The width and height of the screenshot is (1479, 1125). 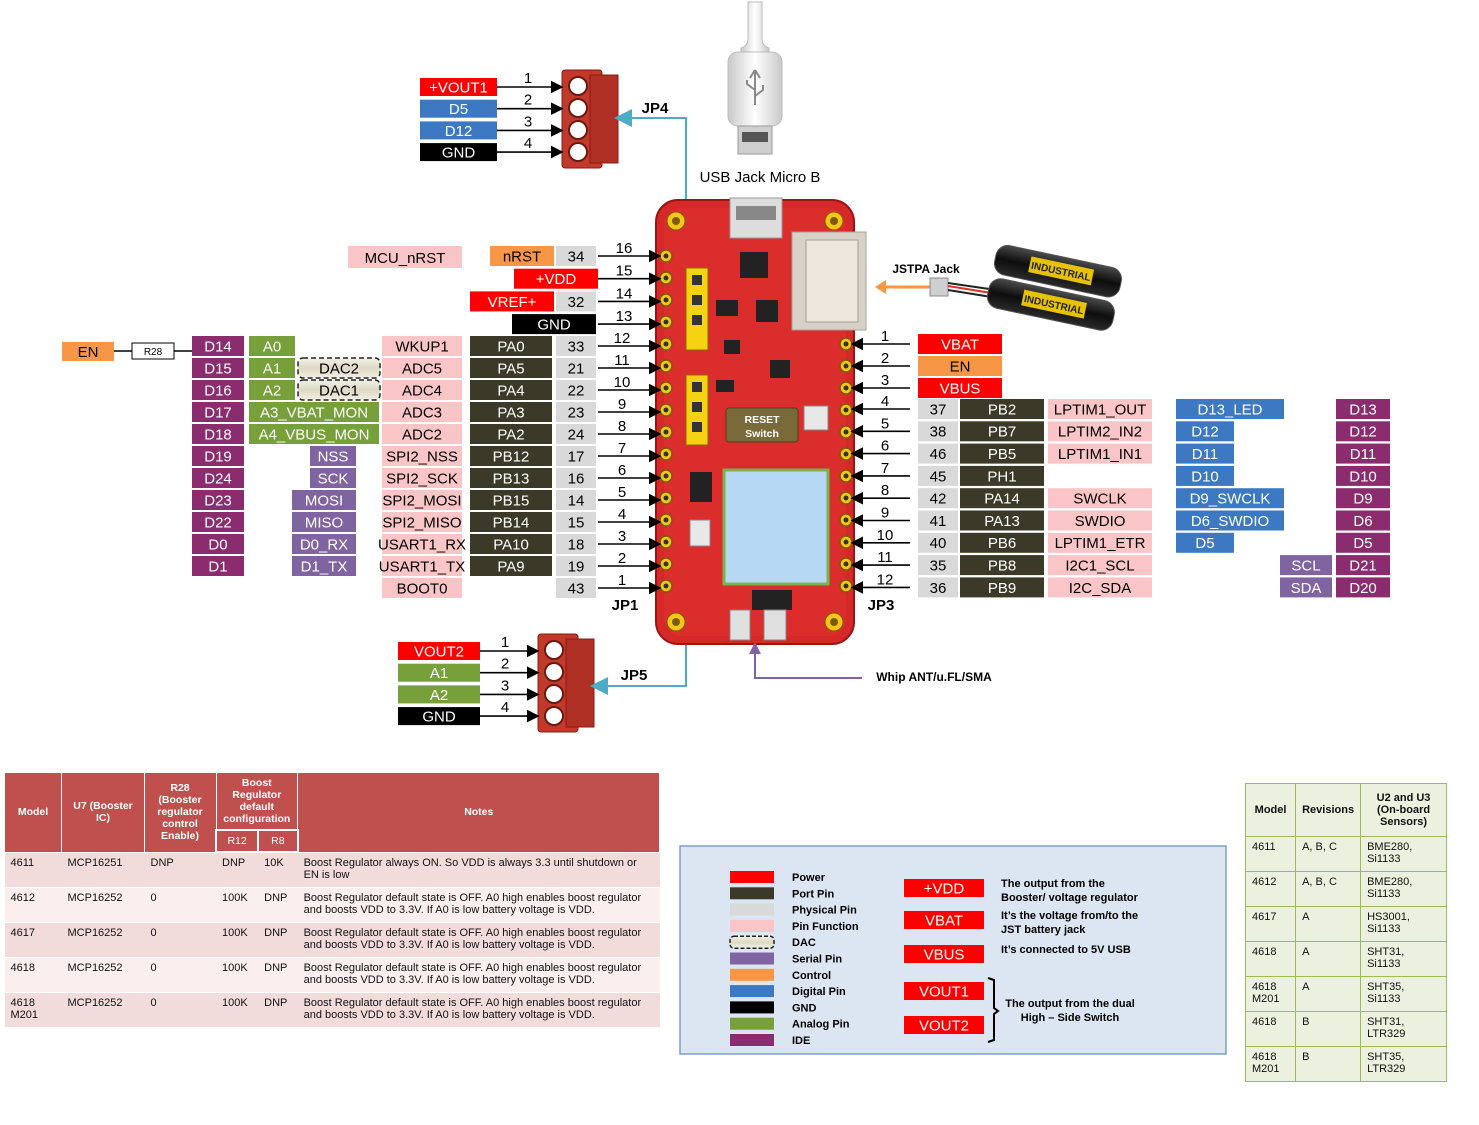 I want to click on port-pin: PB9, so click(x=1002, y=587).